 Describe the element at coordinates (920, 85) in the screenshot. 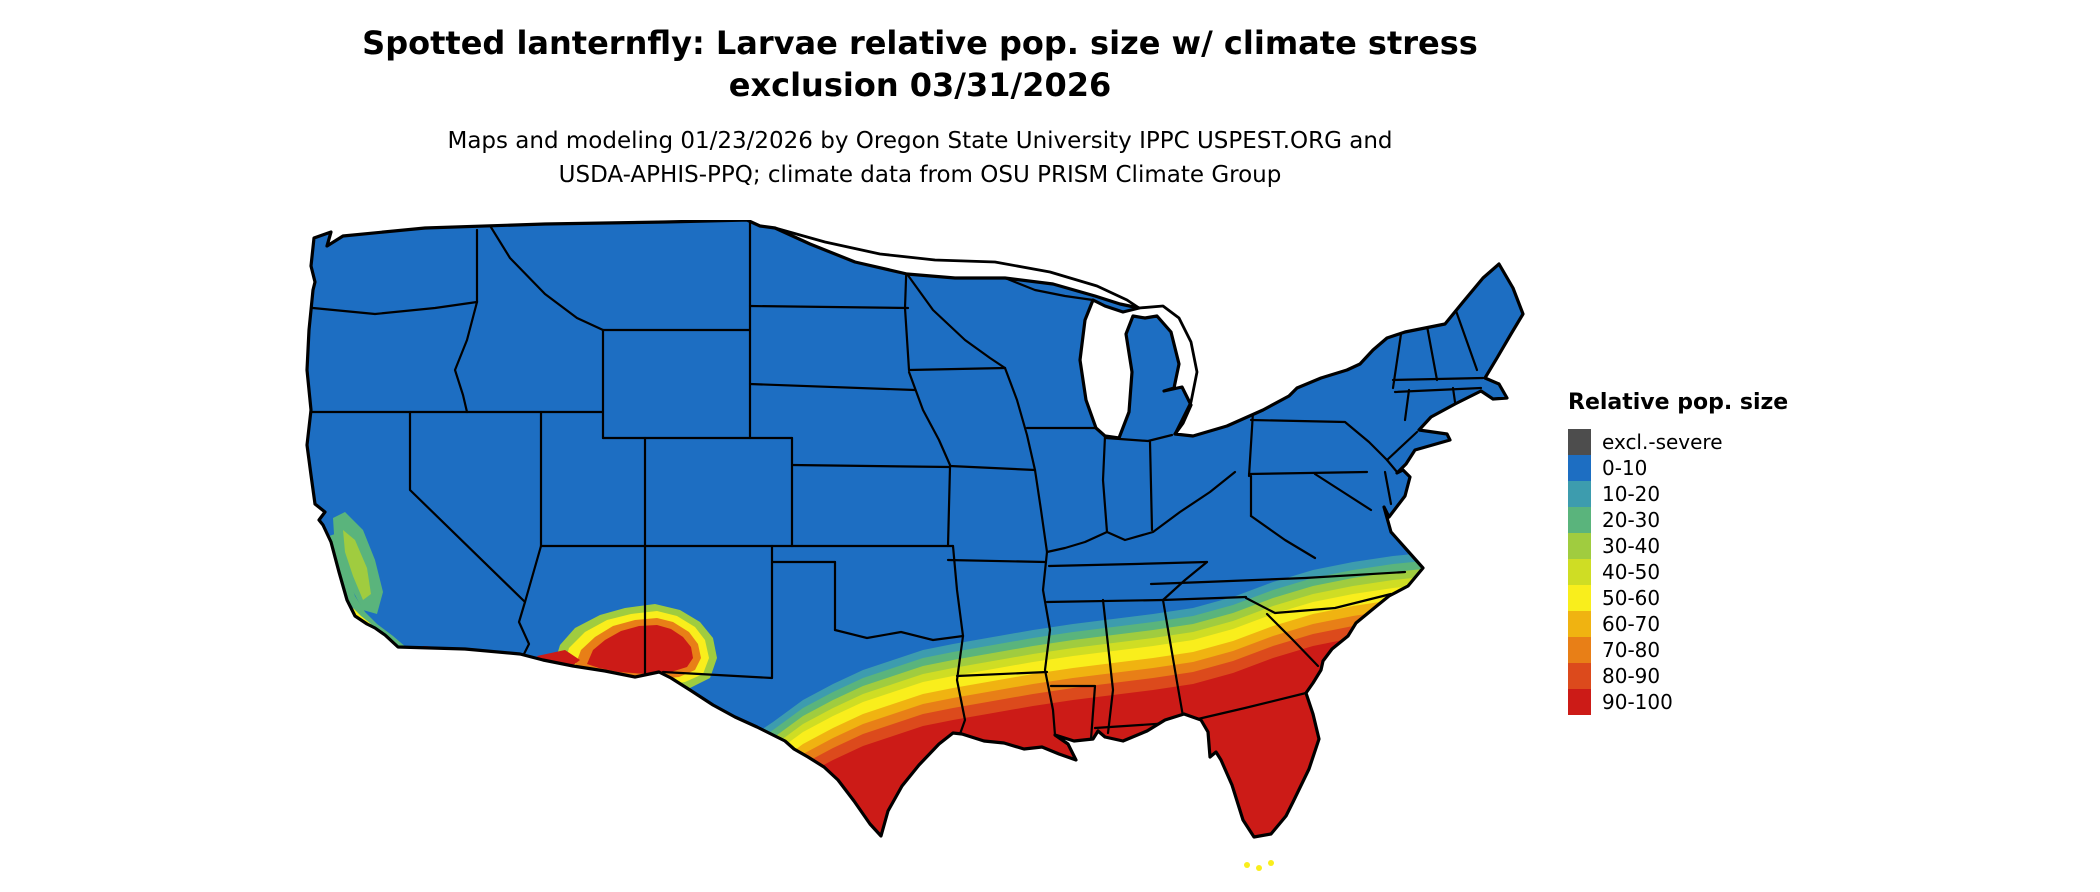

I see `figure-title-line2: exclusion 03/31/2026` at that location.